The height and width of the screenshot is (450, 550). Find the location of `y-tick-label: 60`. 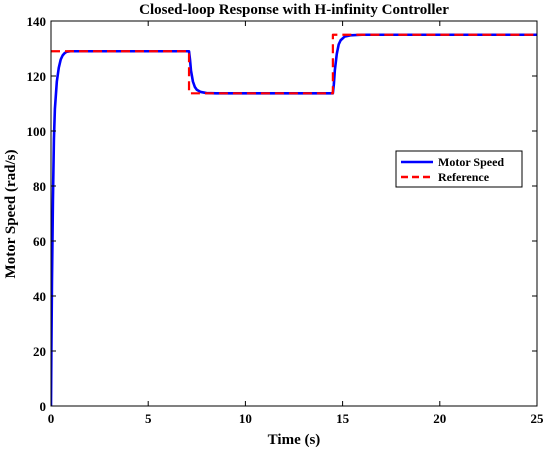

y-tick-label: 60 is located at coordinates (39, 241).